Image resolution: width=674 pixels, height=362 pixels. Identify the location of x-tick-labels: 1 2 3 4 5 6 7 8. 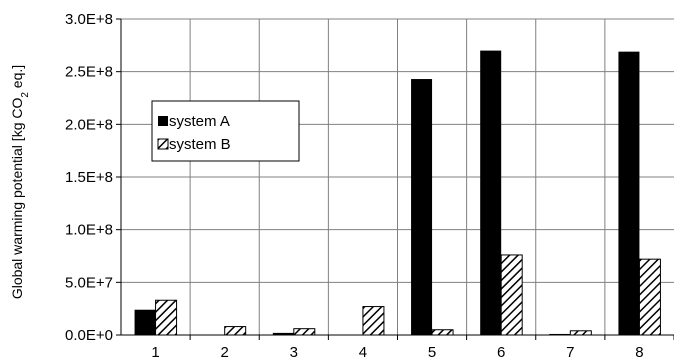
(397, 352).